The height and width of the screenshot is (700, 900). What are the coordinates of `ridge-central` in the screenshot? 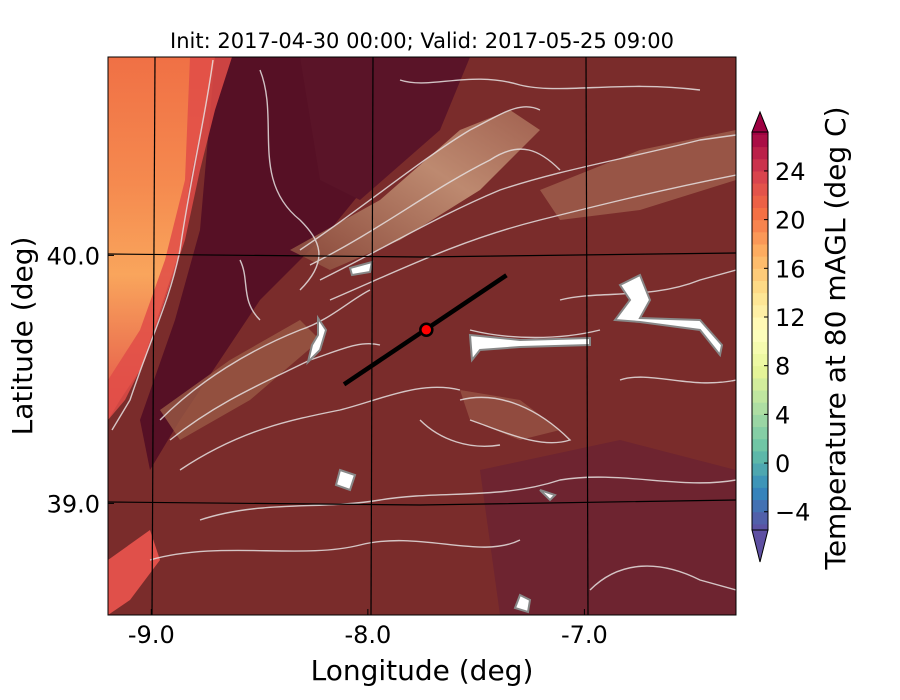 It's located at (415, 190).